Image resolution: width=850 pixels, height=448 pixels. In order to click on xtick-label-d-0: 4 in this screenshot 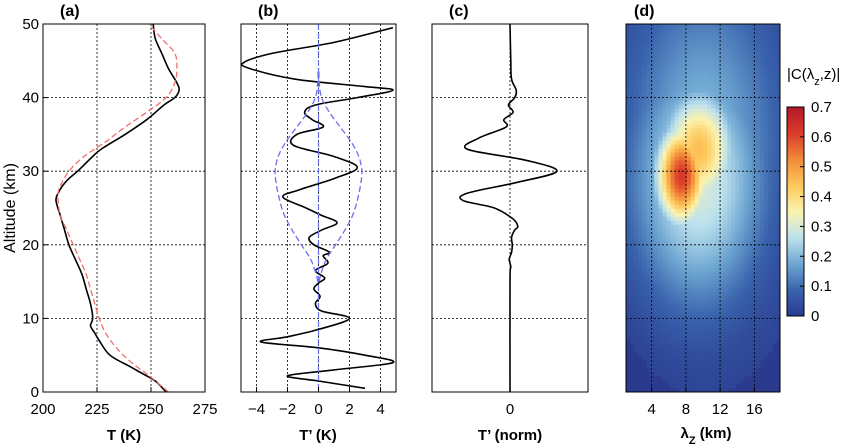, I will do `click(651, 409)`.